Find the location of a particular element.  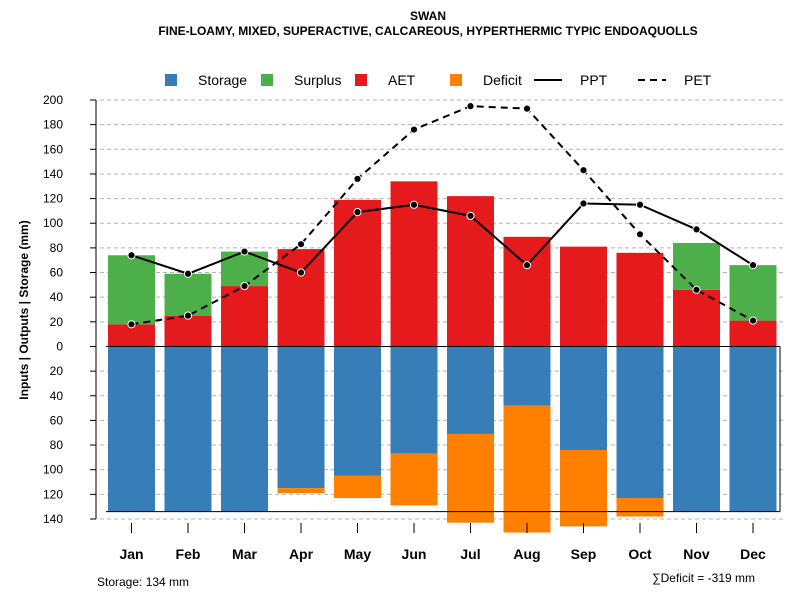

legend-label-surplus: Surplus is located at coordinates (317, 80).